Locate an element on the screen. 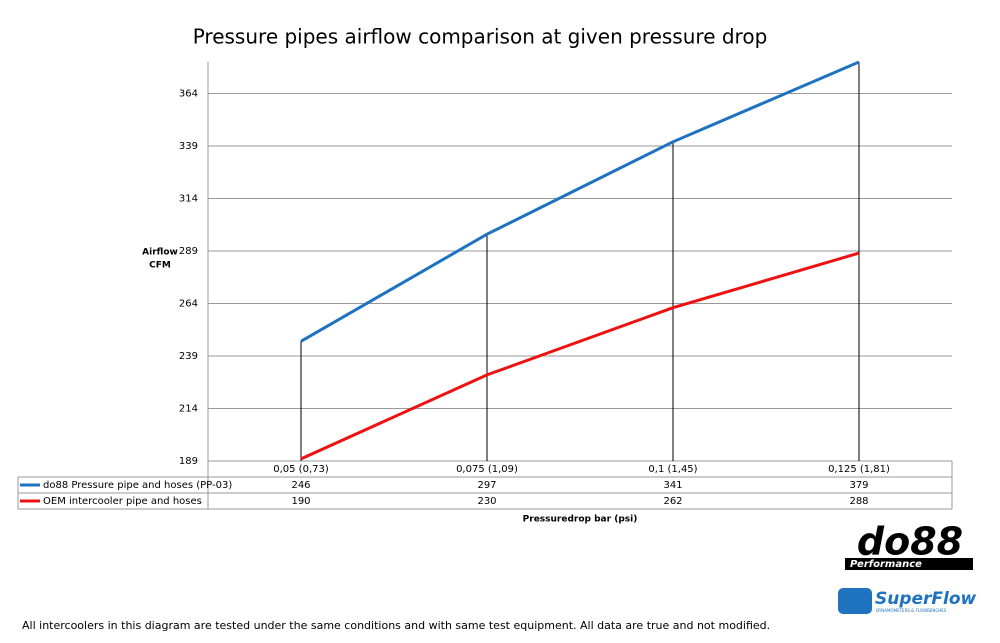 The height and width of the screenshot is (643, 1000). y-tick-label: 264 is located at coordinates (188, 304).